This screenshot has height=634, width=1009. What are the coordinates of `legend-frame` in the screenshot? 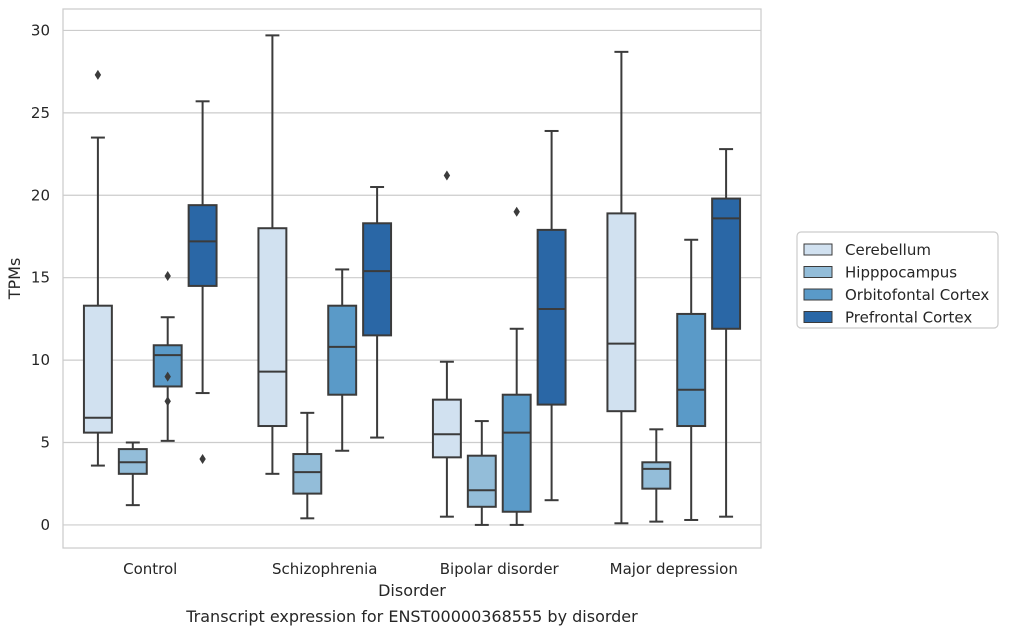 It's located at (897, 280).